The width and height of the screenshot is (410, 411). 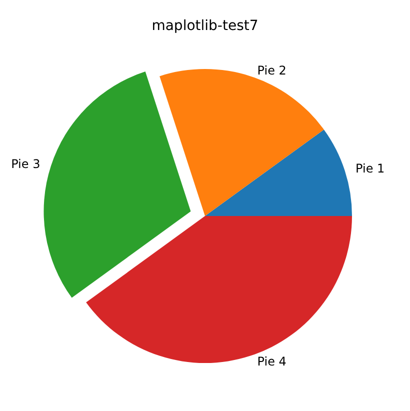 I want to click on chart-title: maplotlib-test7, so click(x=205, y=26).